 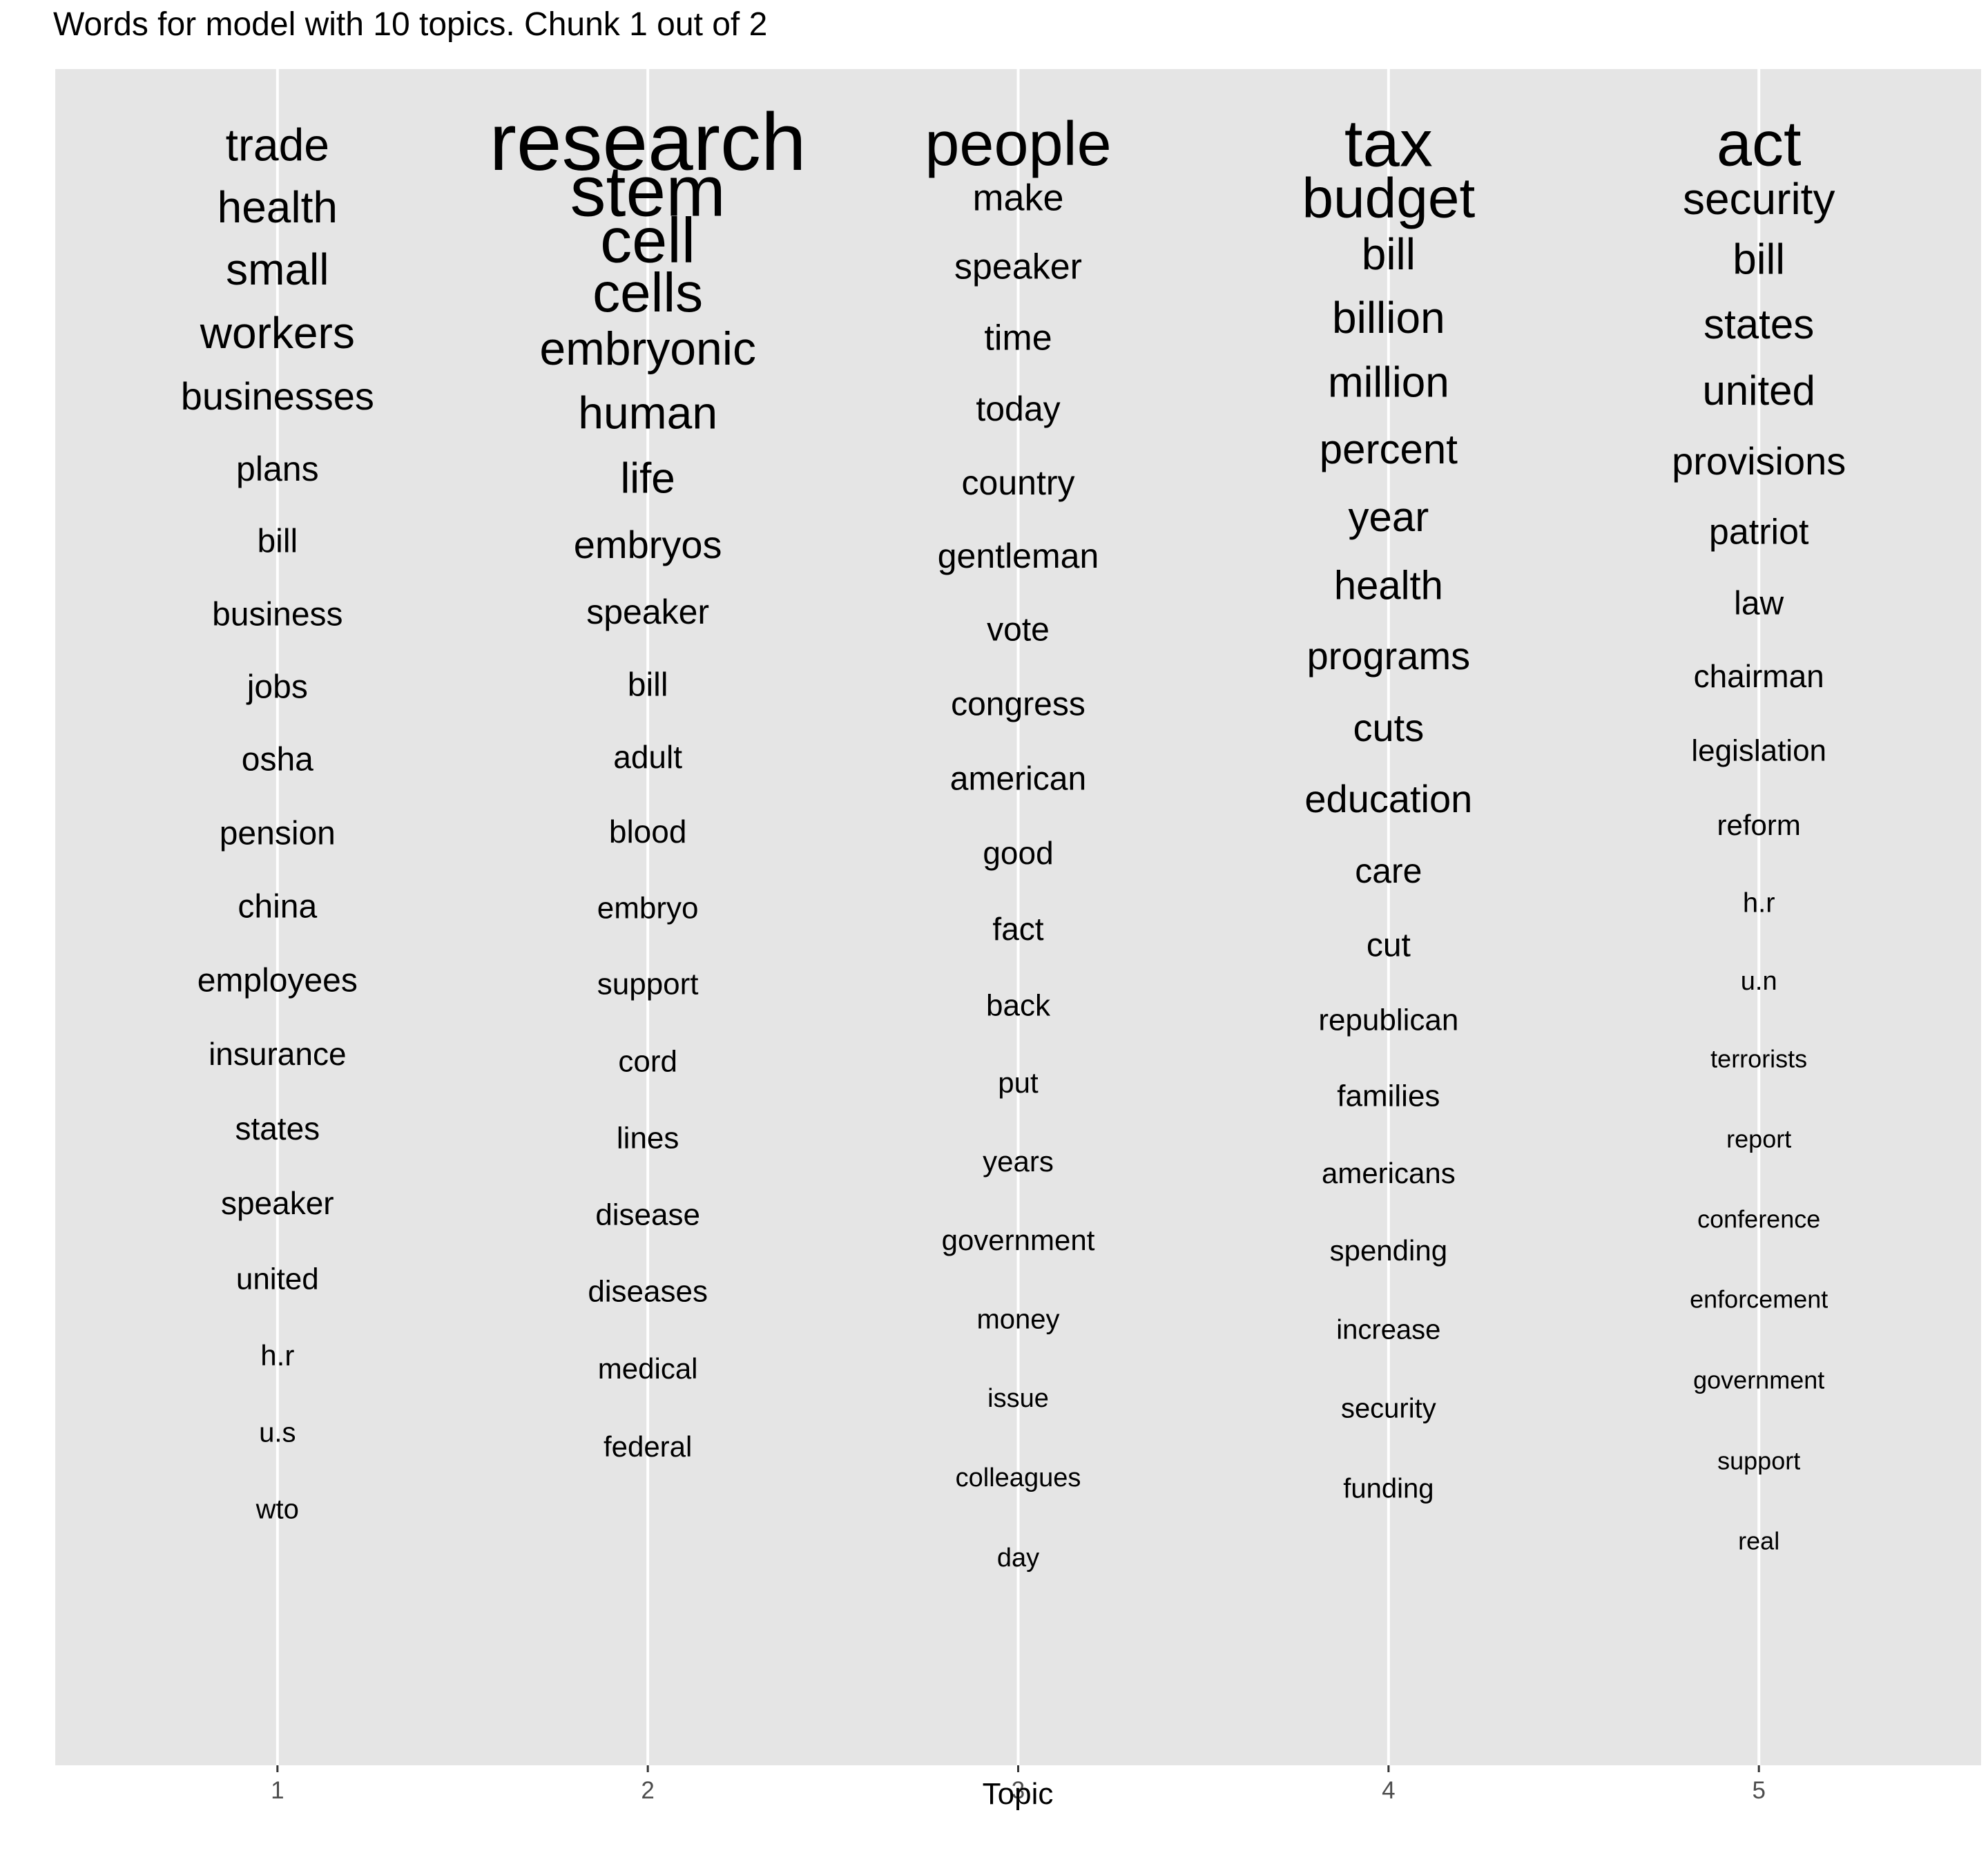 I want to click on topic-1-word-7: bill, so click(x=278, y=542).